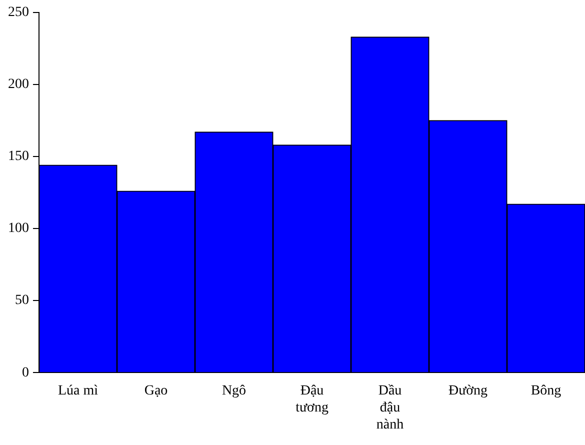 This screenshot has height=445, width=585. Describe the element at coordinates (18, 84) in the screenshot. I see `y-tick-label: 200` at that location.